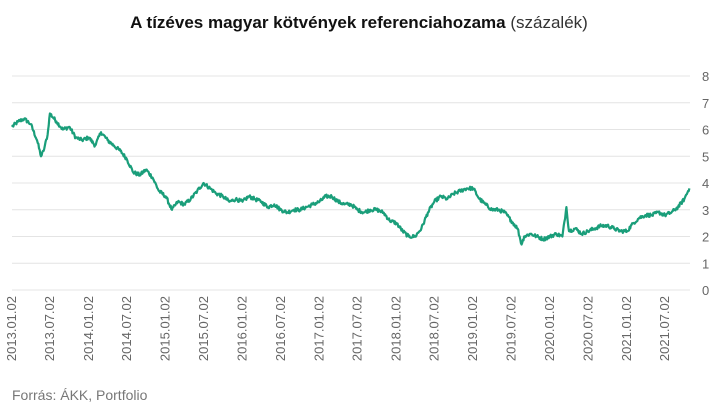 The width and height of the screenshot is (718, 415). Describe the element at coordinates (664, 328) in the screenshot. I see `x-tick-label: 2021.07.02` at that location.